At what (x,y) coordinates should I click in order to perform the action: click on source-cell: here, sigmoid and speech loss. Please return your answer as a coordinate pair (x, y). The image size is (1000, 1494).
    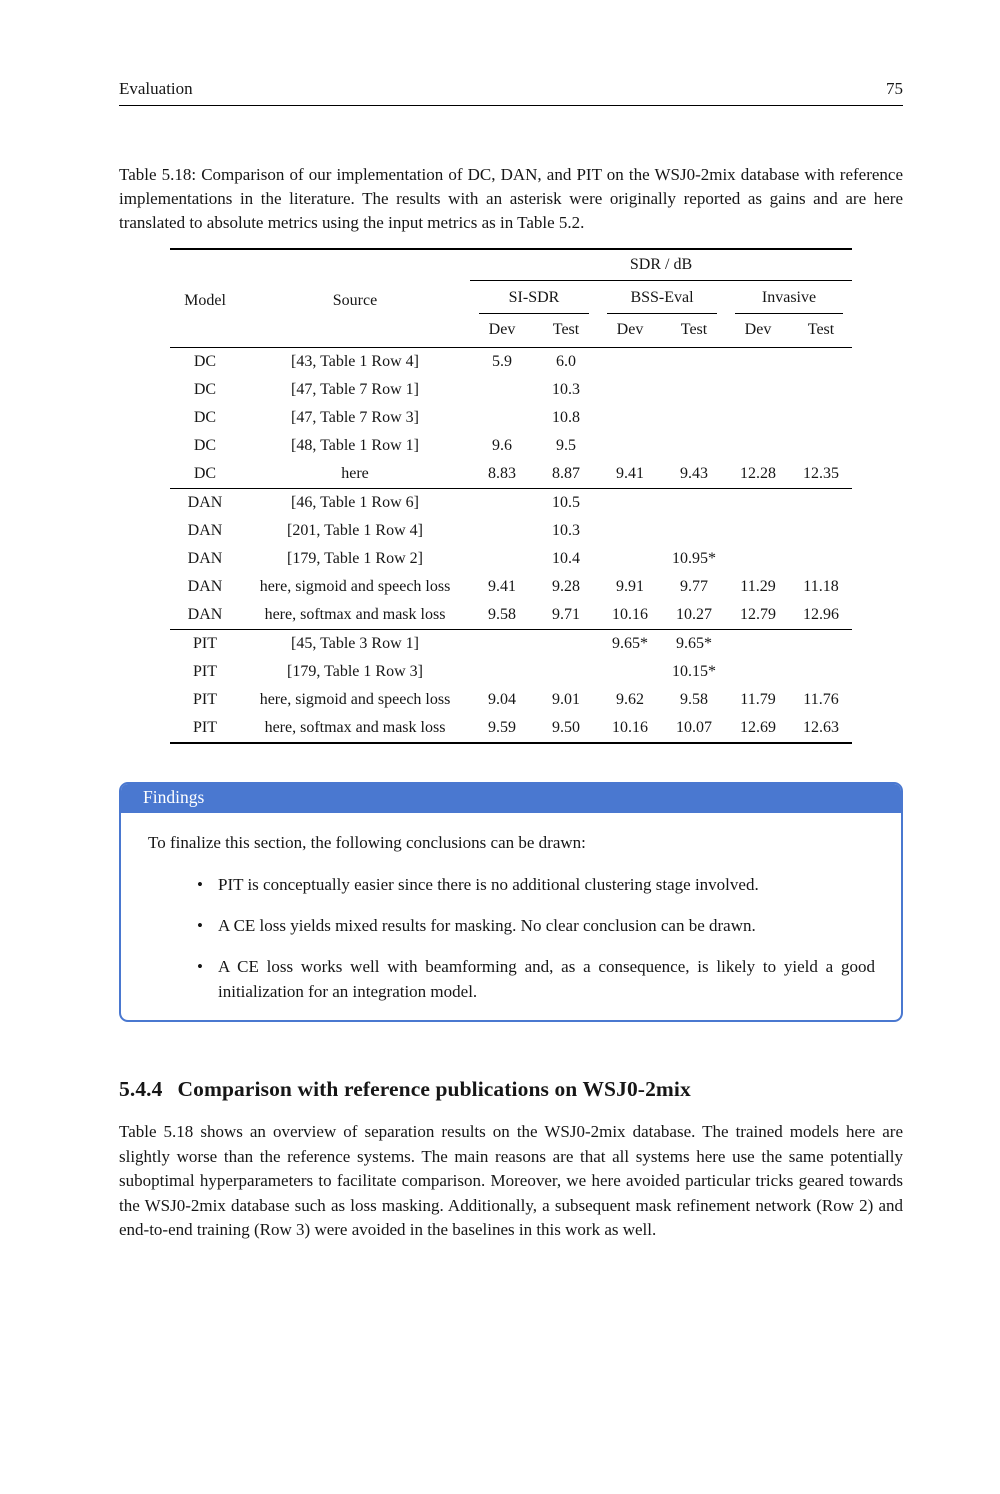
    Looking at the image, I should click on (355, 586).